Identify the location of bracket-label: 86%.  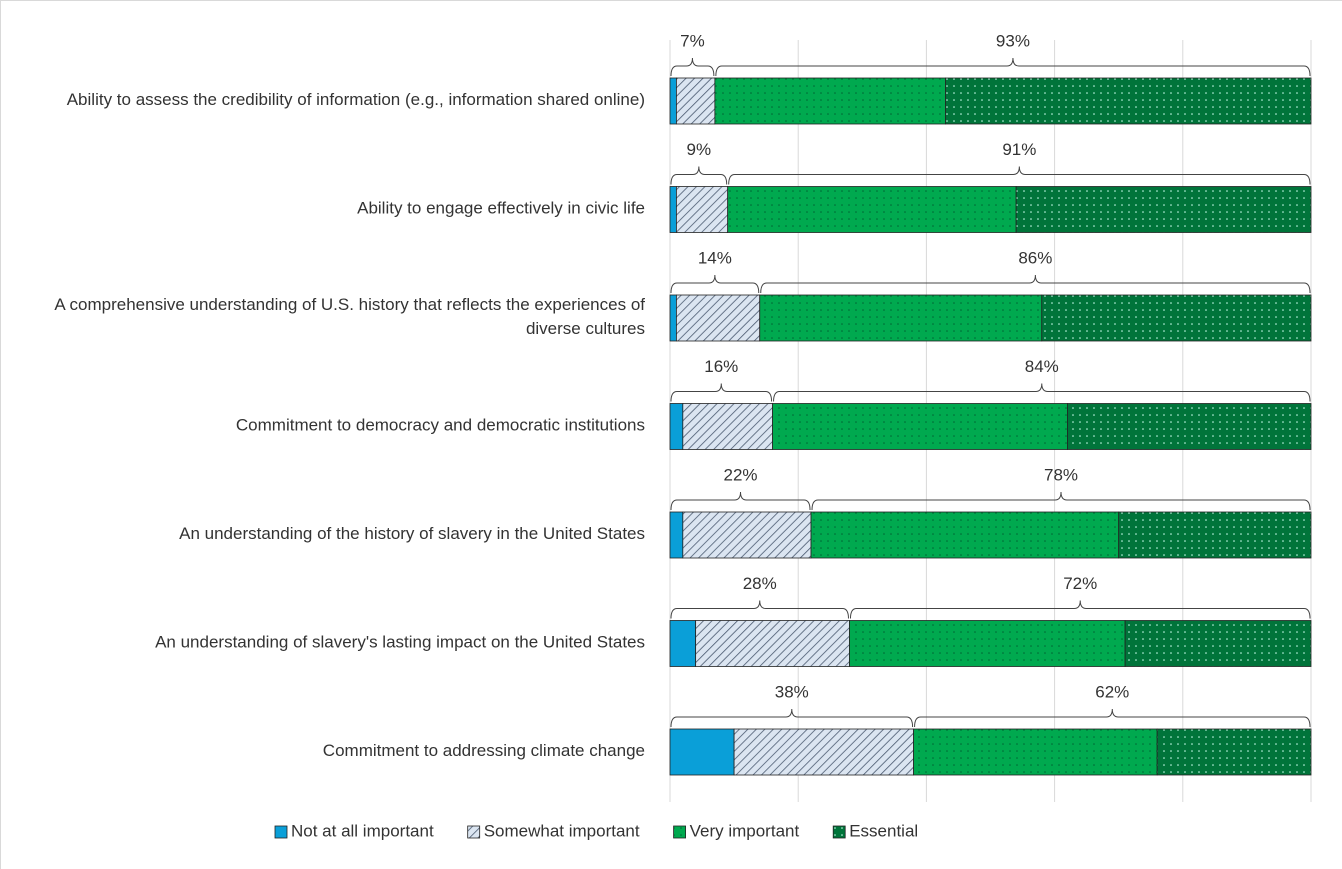
(1035, 257).